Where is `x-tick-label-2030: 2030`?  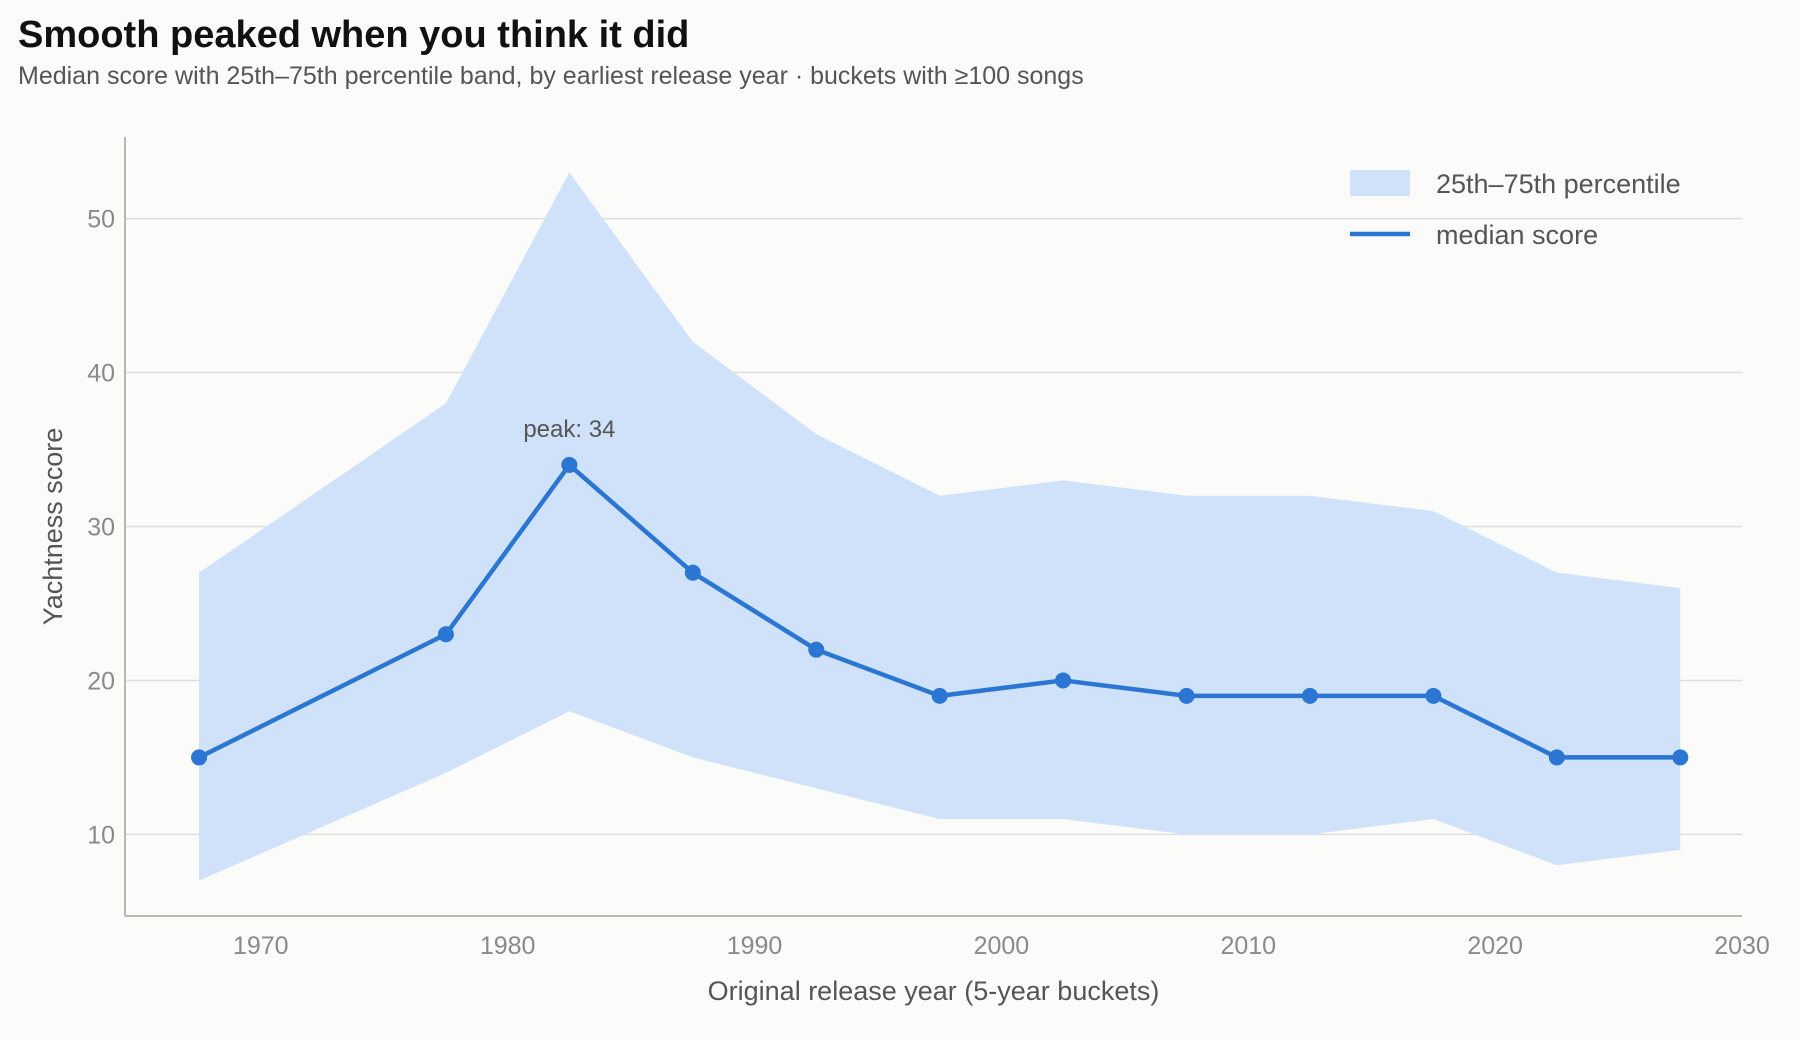 x-tick-label-2030: 2030 is located at coordinates (1742, 946).